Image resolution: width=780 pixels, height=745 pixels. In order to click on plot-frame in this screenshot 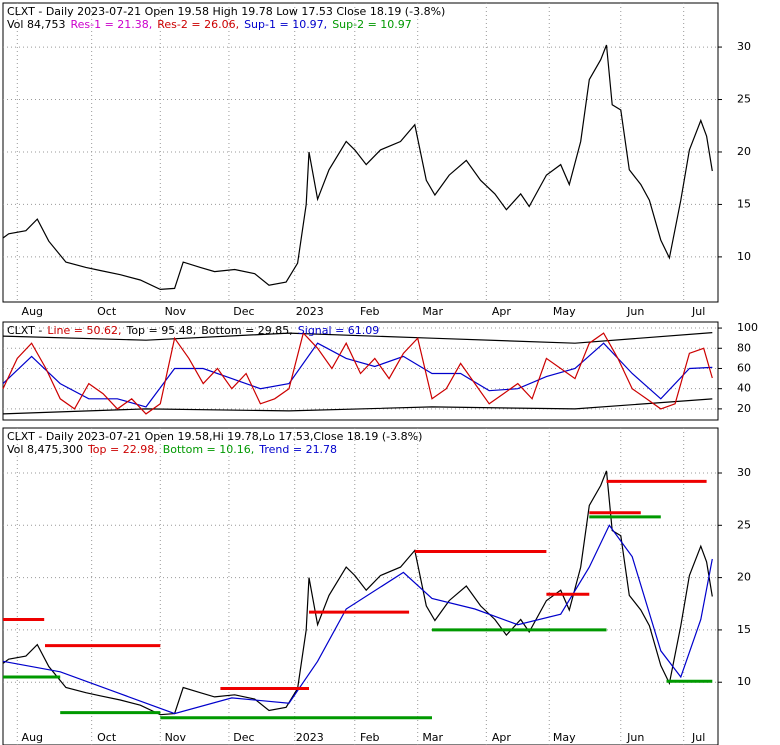, I will do `click(360, 371)`.